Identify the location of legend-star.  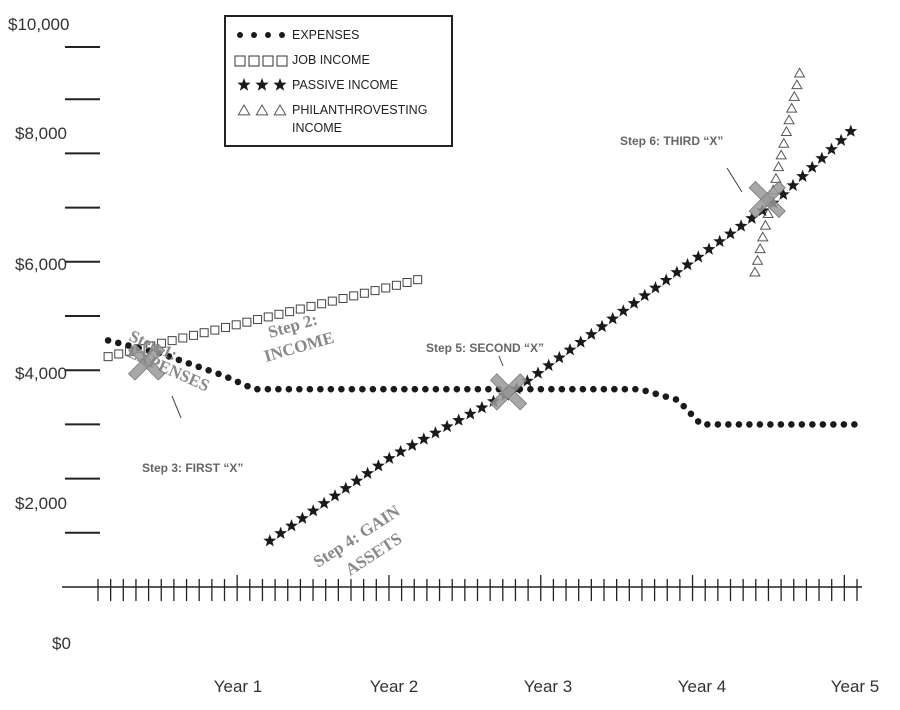
(244, 84).